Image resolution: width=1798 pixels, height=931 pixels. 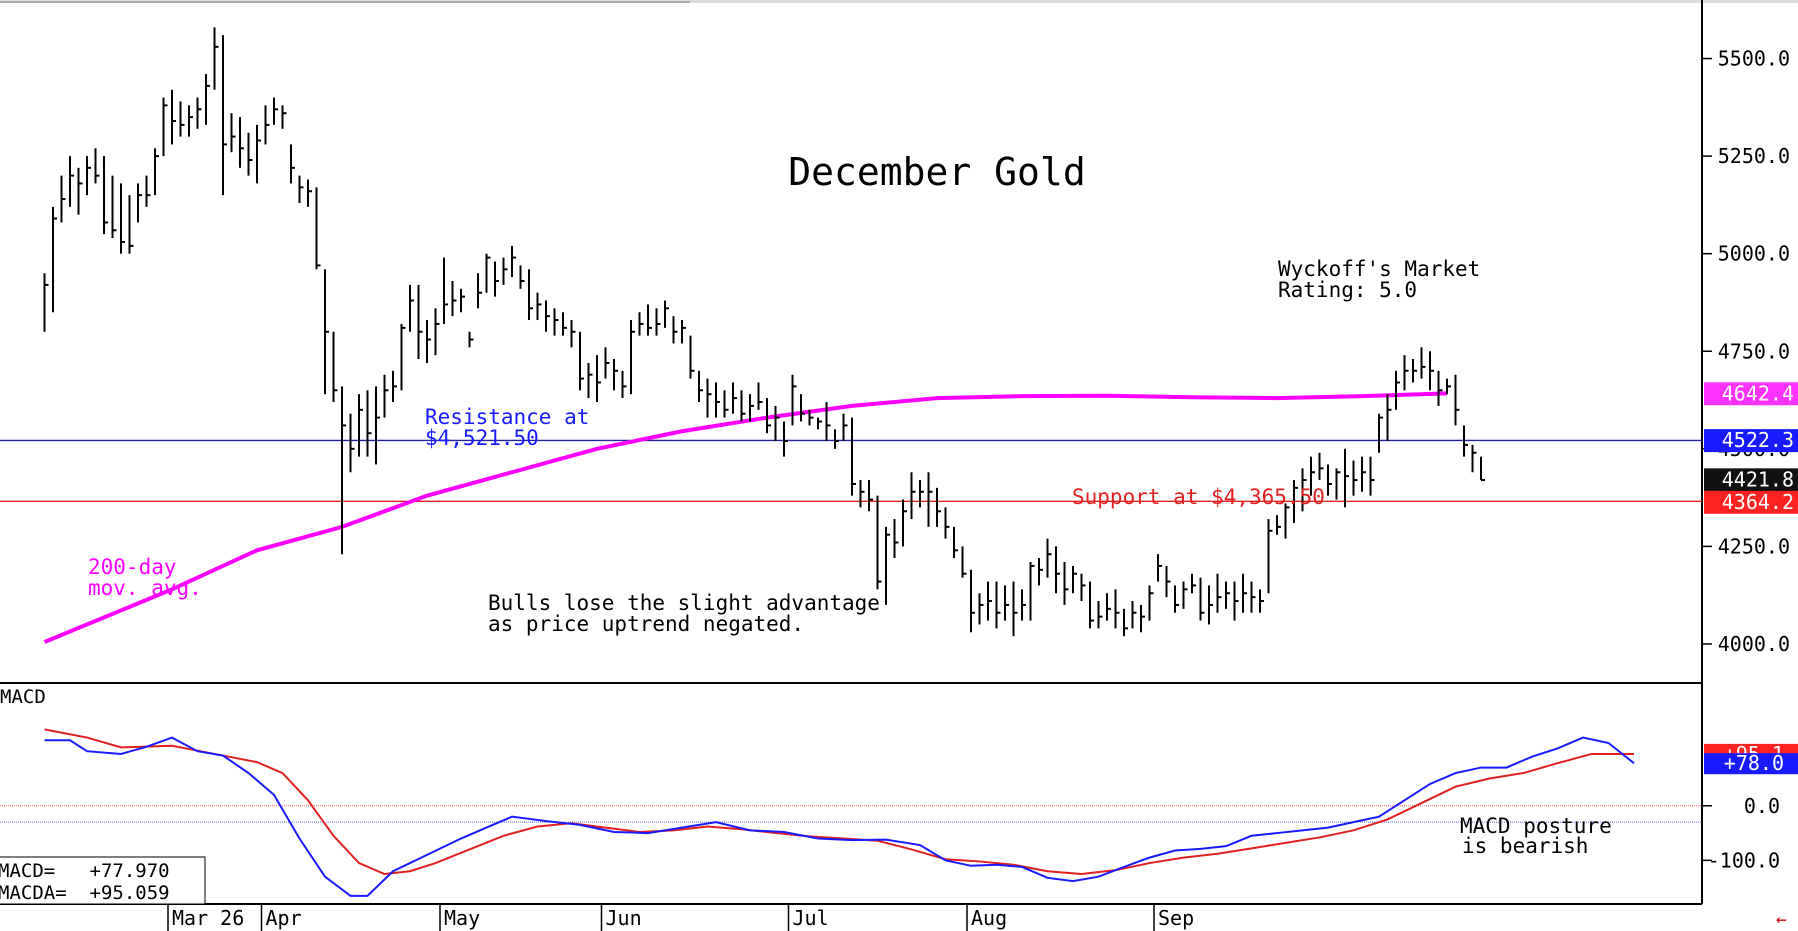 What do you see at coordinates (624, 918) in the screenshot?
I see `date-tick-label: Jun` at bounding box center [624, 918].